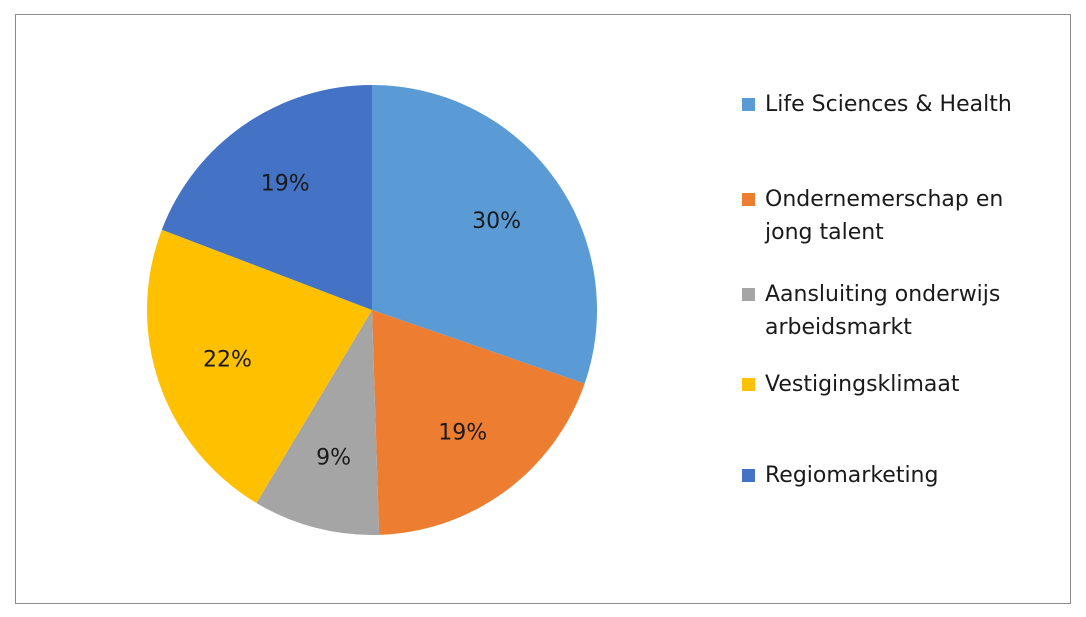  What do you see at coordinates (883, 311) in the screenshot?
I see `legend-label: Aansluiting onderwijs arbeidsmarkt` at bounding box center [883, 311].